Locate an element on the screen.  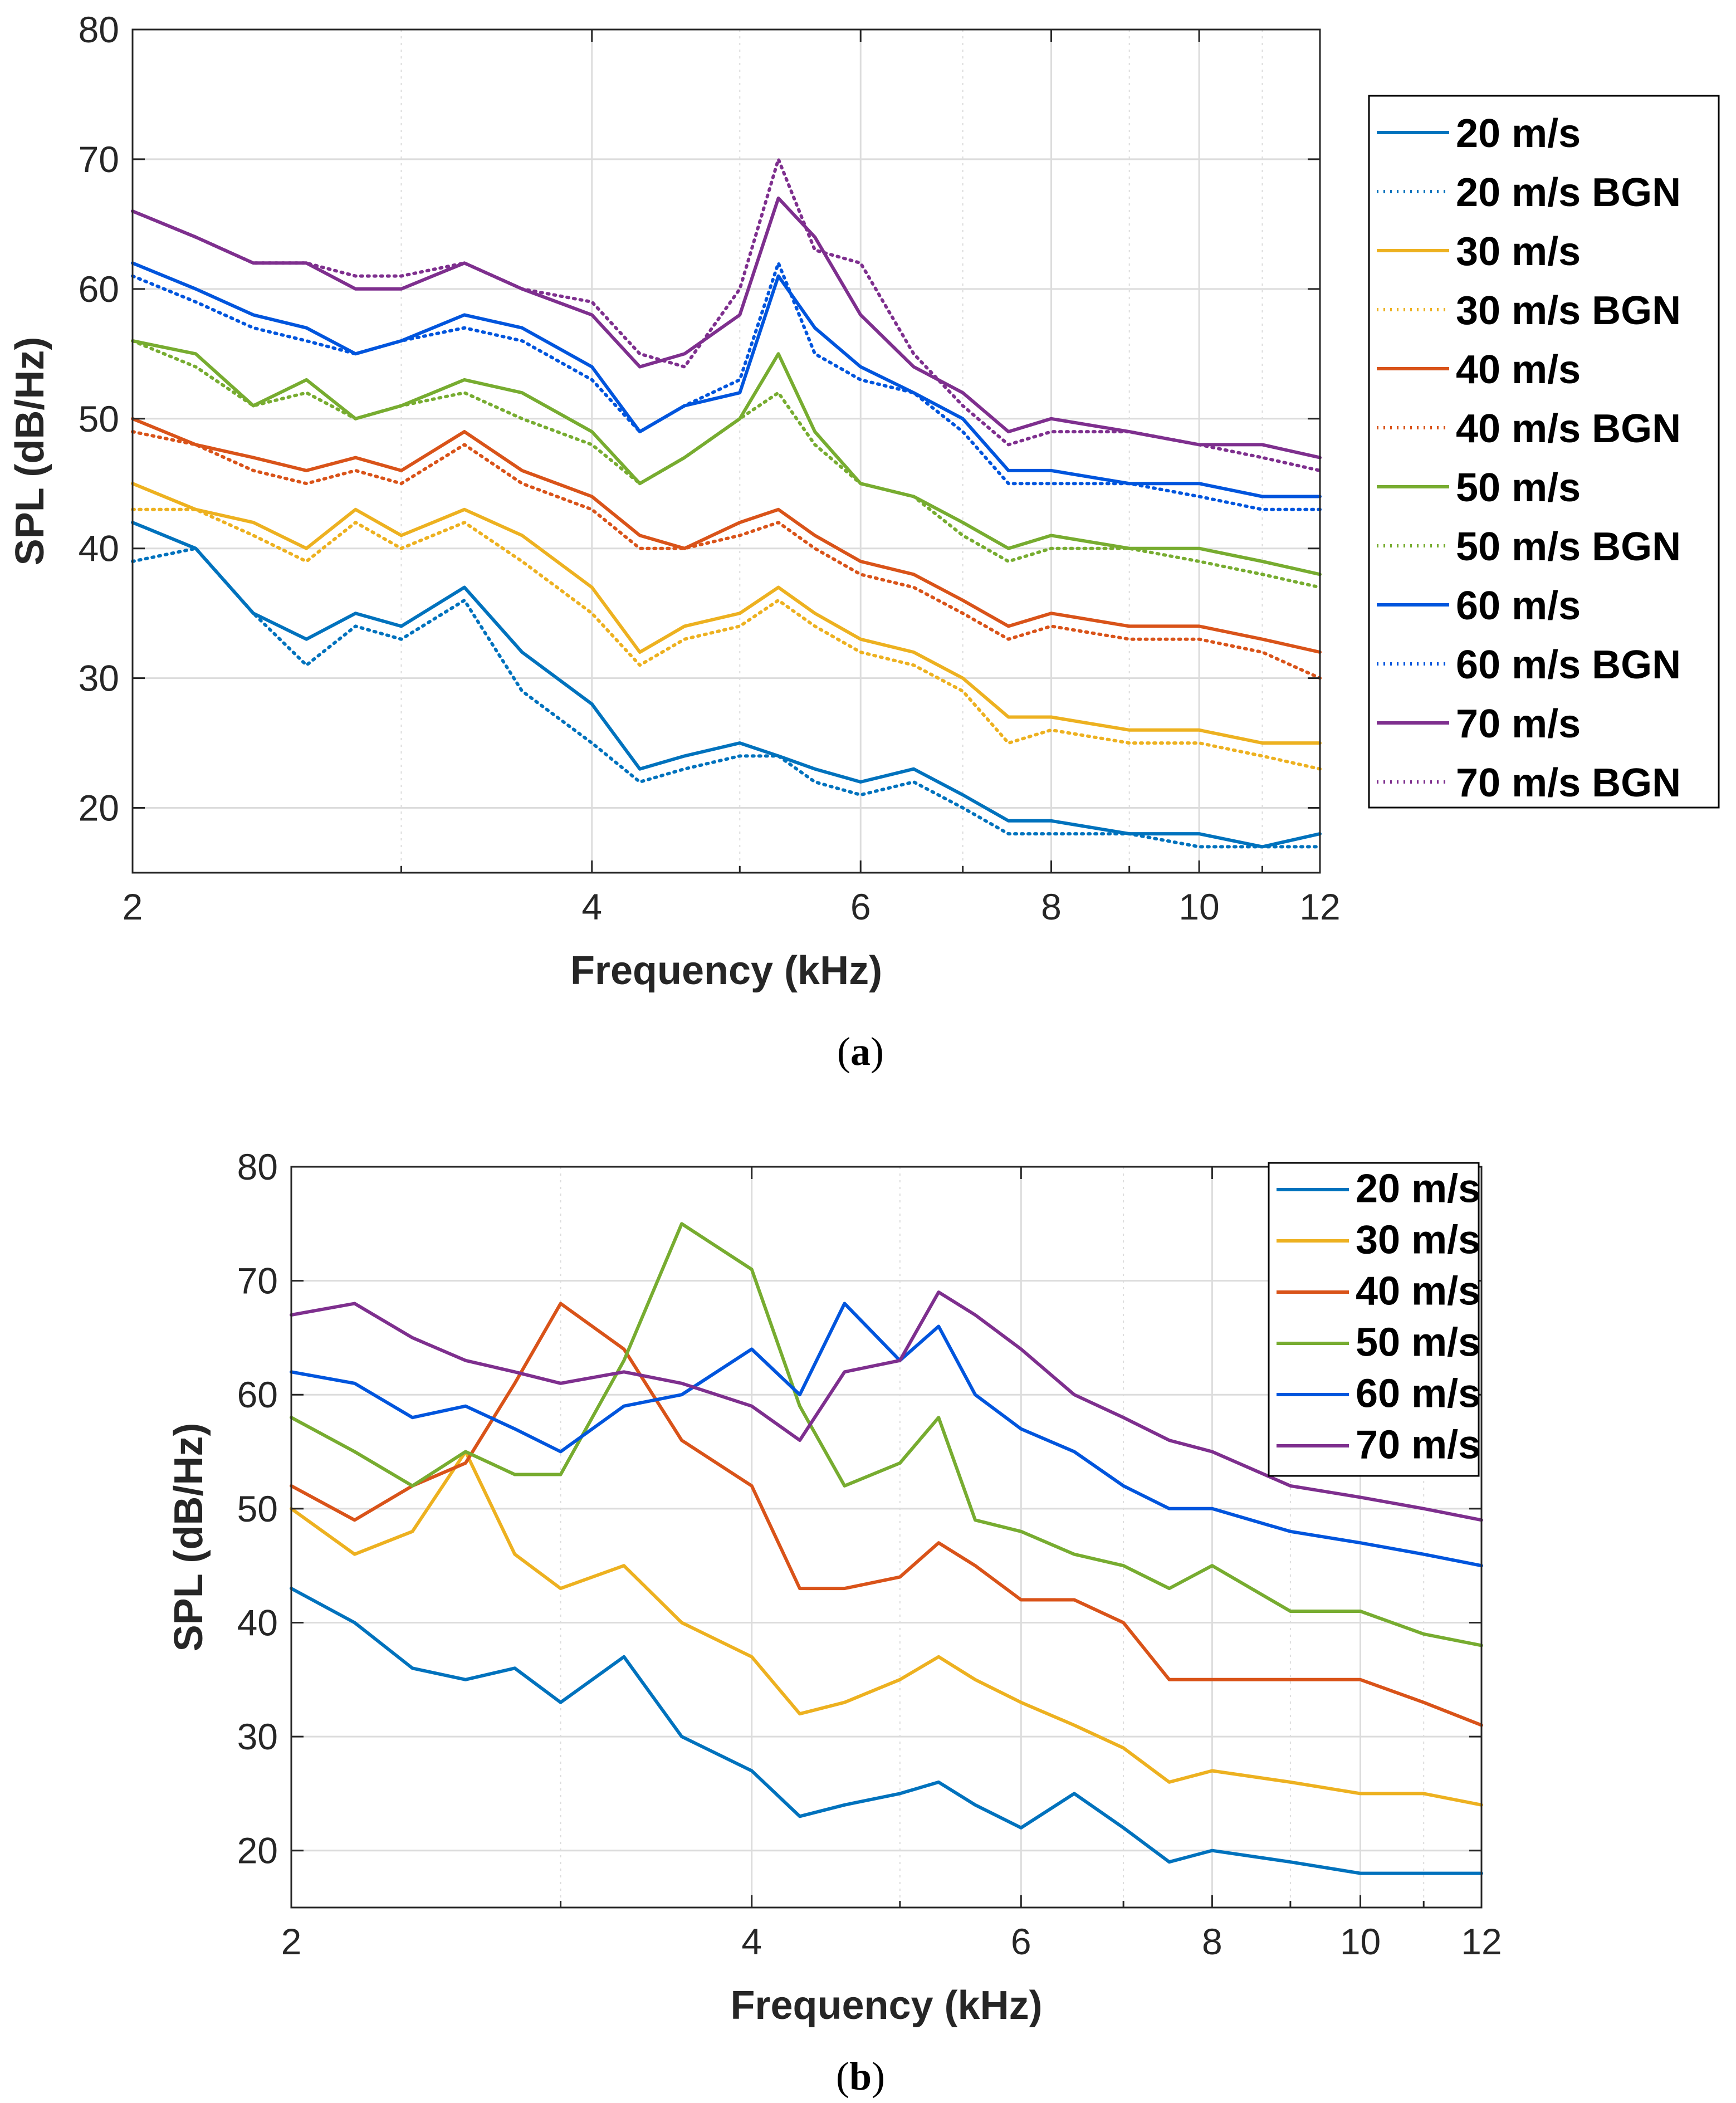
series-60-m-s-bgn is located at coordinates (726, 386).